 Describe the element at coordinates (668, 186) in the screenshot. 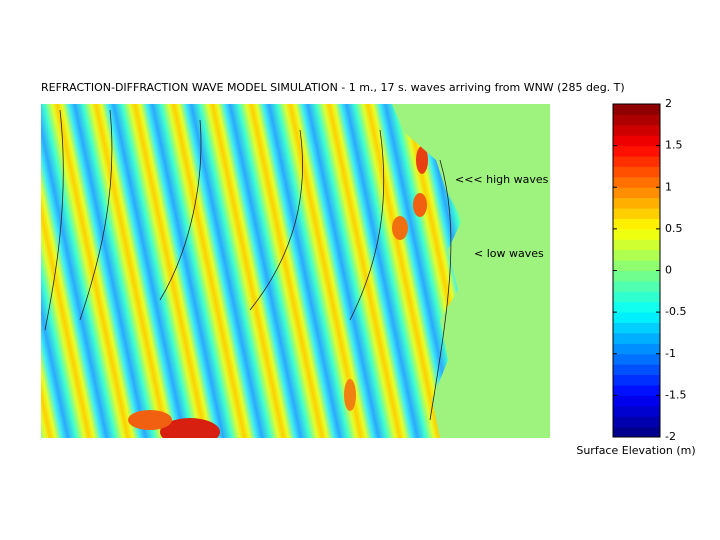

I see `colorbar-tick-label: 1` at that location.